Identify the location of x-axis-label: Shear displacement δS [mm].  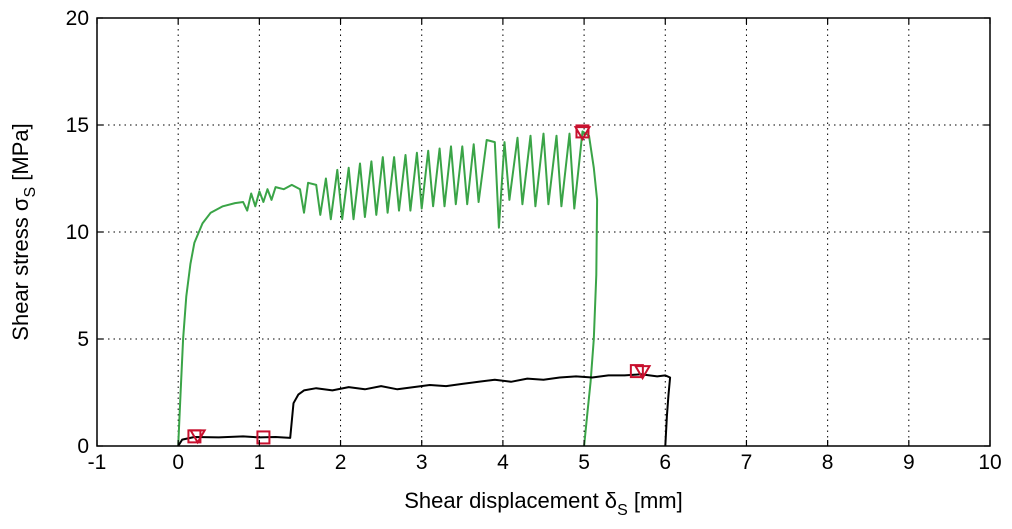
(543, 503).